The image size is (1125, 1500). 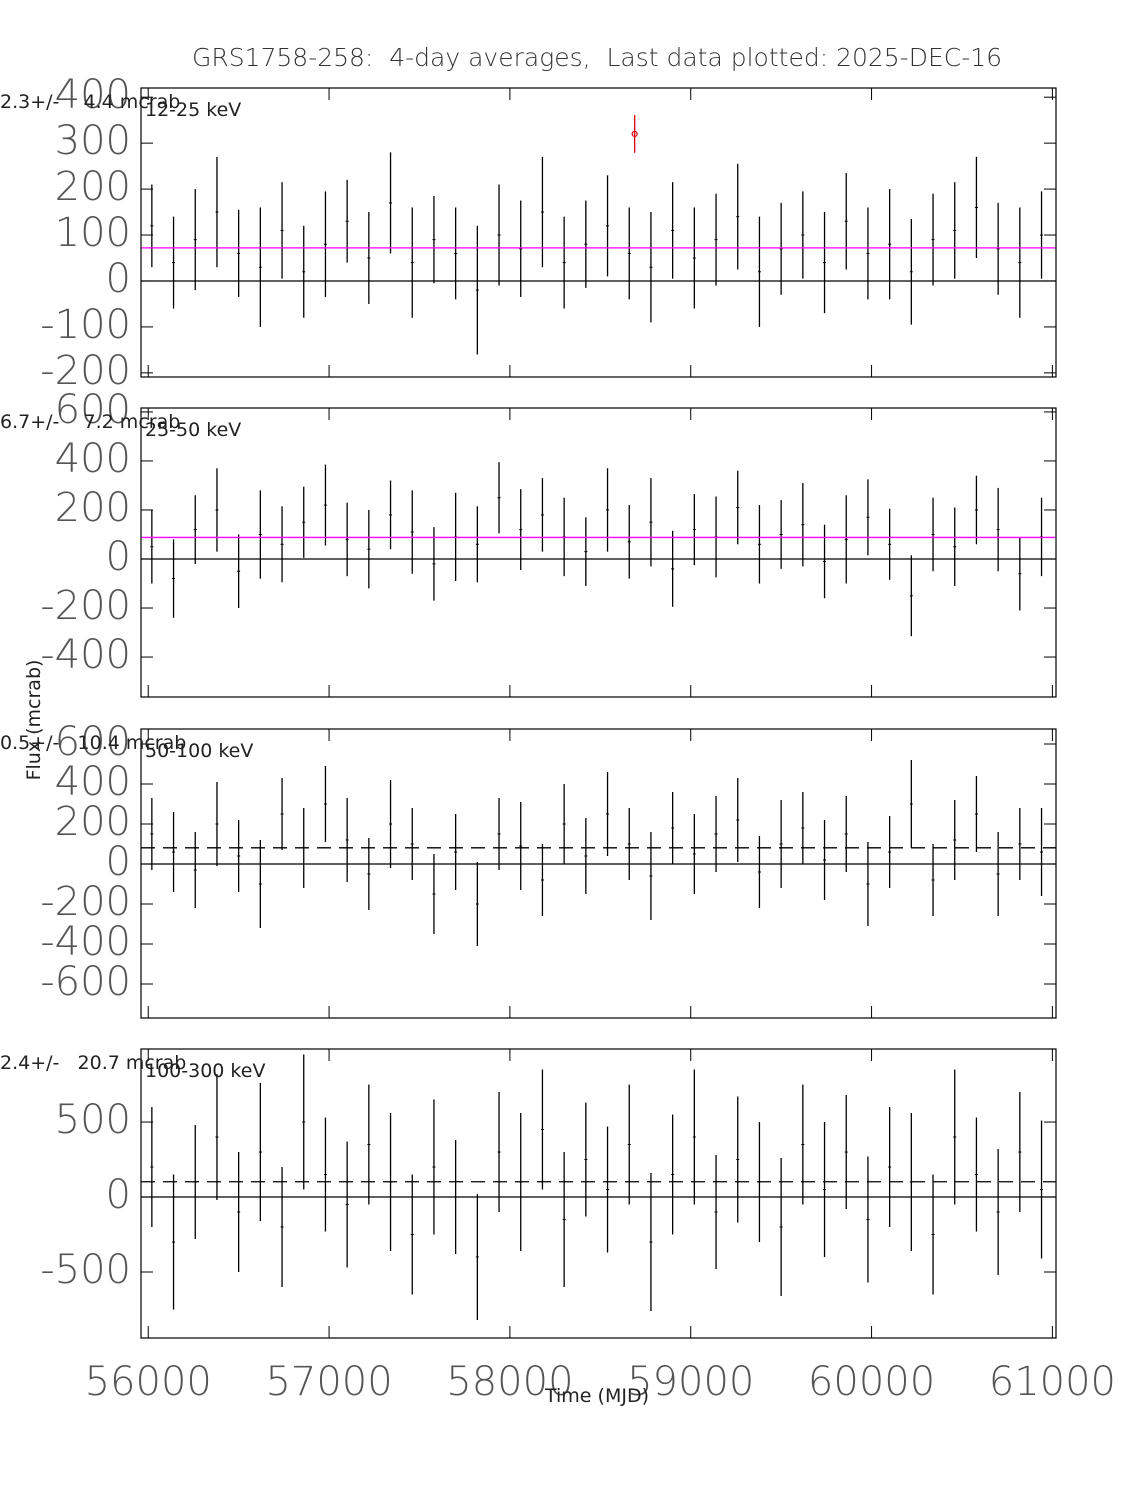 What do you see at coordinates (34, 720) in the screenshot?
I see `y-axis-label: Flux (mcrab)` at bounding box center [34, 720].